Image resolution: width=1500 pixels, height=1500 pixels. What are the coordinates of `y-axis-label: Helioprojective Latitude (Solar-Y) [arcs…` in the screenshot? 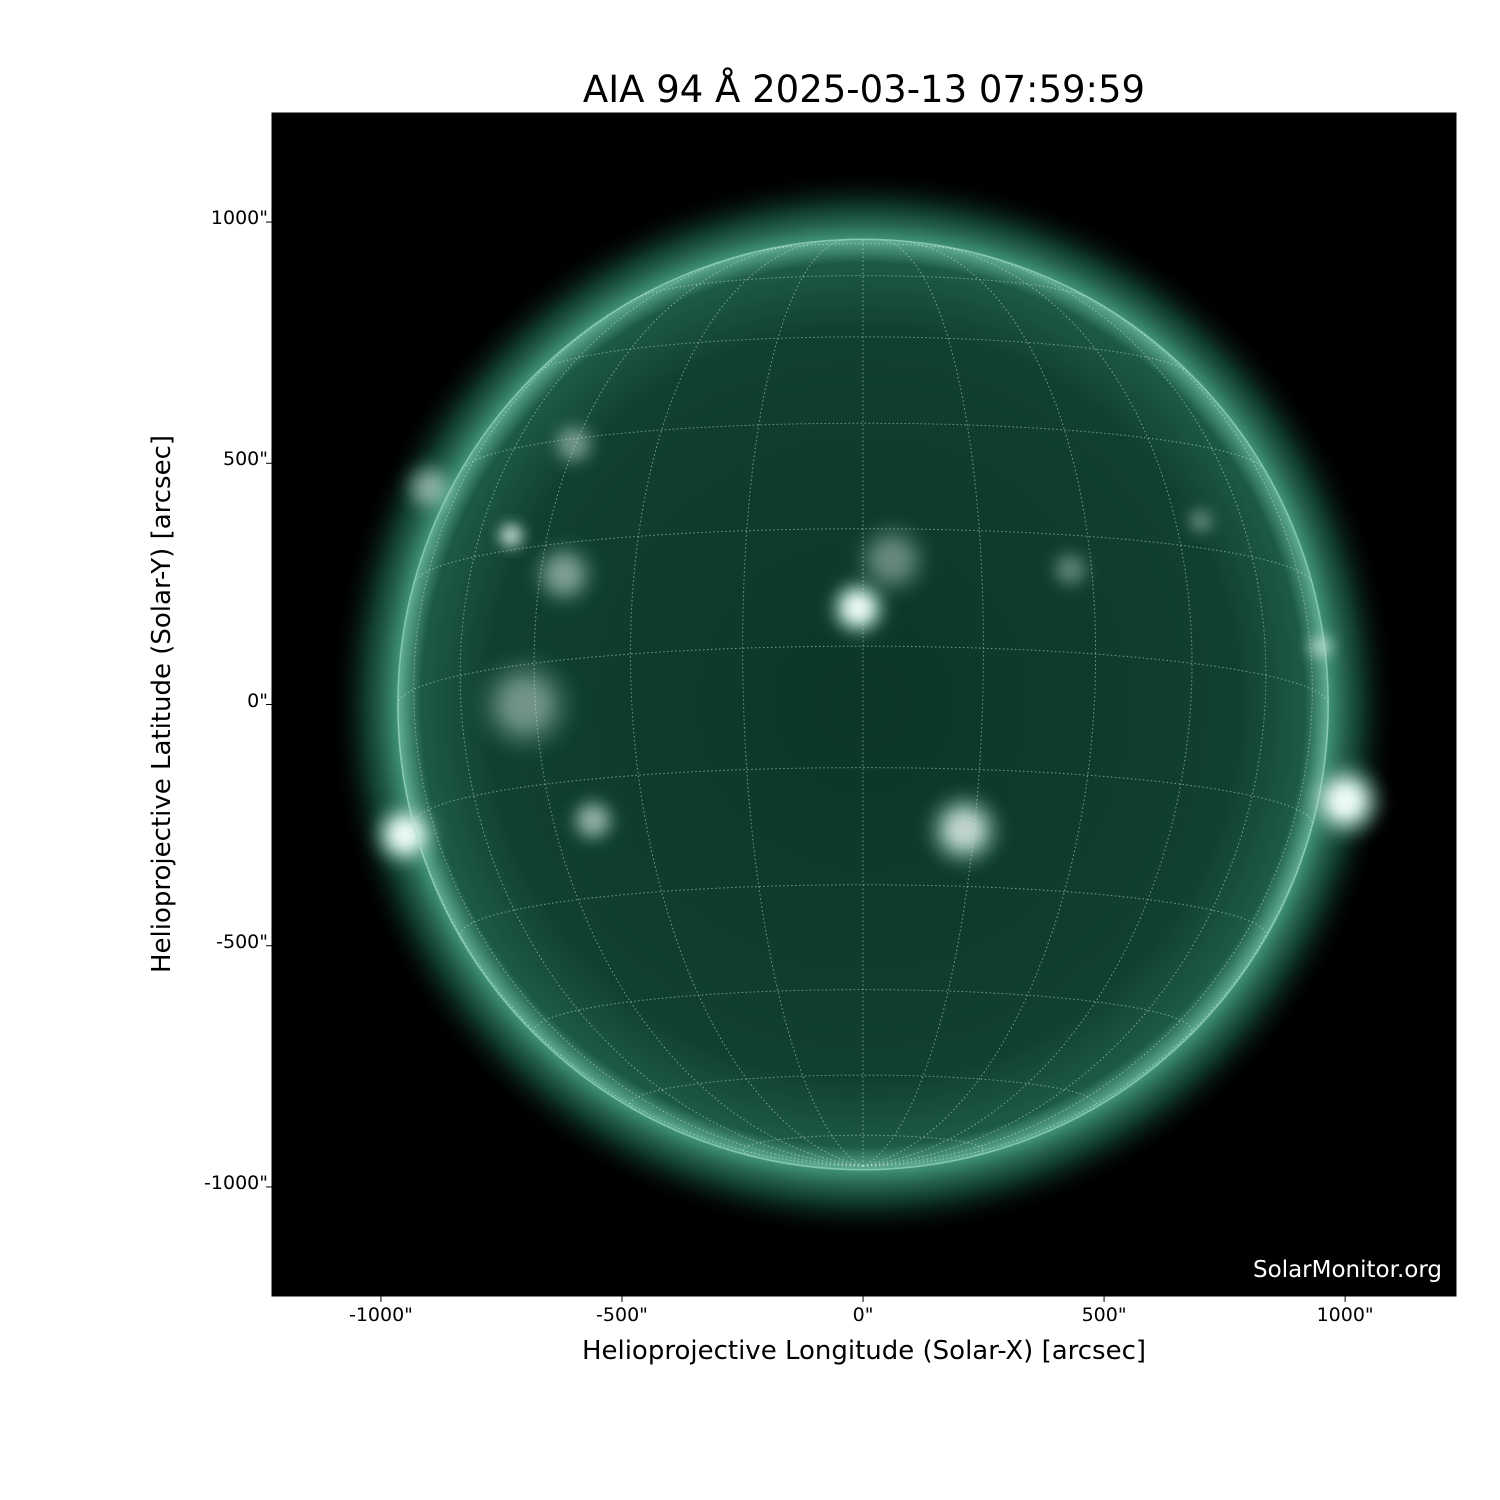 It's located at (162, 704).